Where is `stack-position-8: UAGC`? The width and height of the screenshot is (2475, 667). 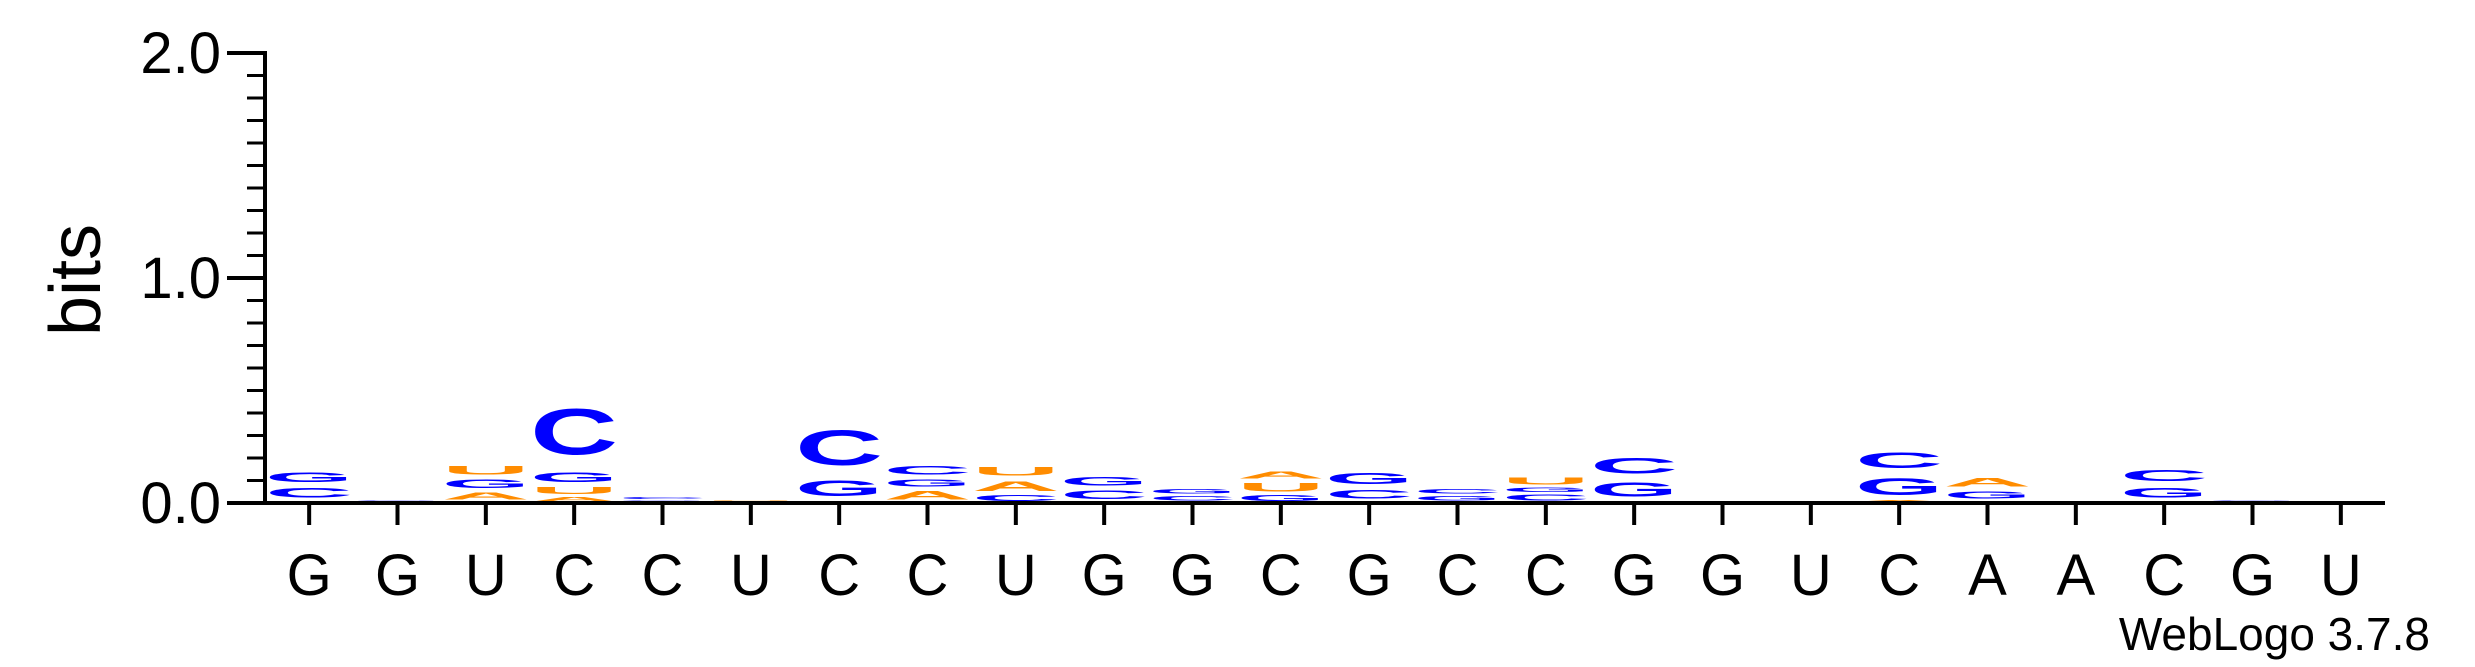 stack-position-8: UAGC is located at coordinates (927, 483).